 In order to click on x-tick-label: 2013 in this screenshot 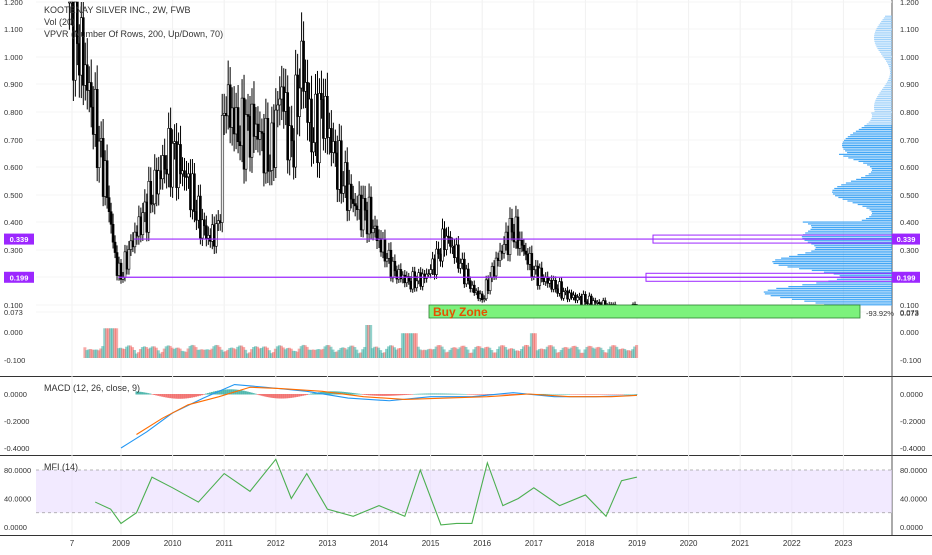, I will do `click(328, 543)`.